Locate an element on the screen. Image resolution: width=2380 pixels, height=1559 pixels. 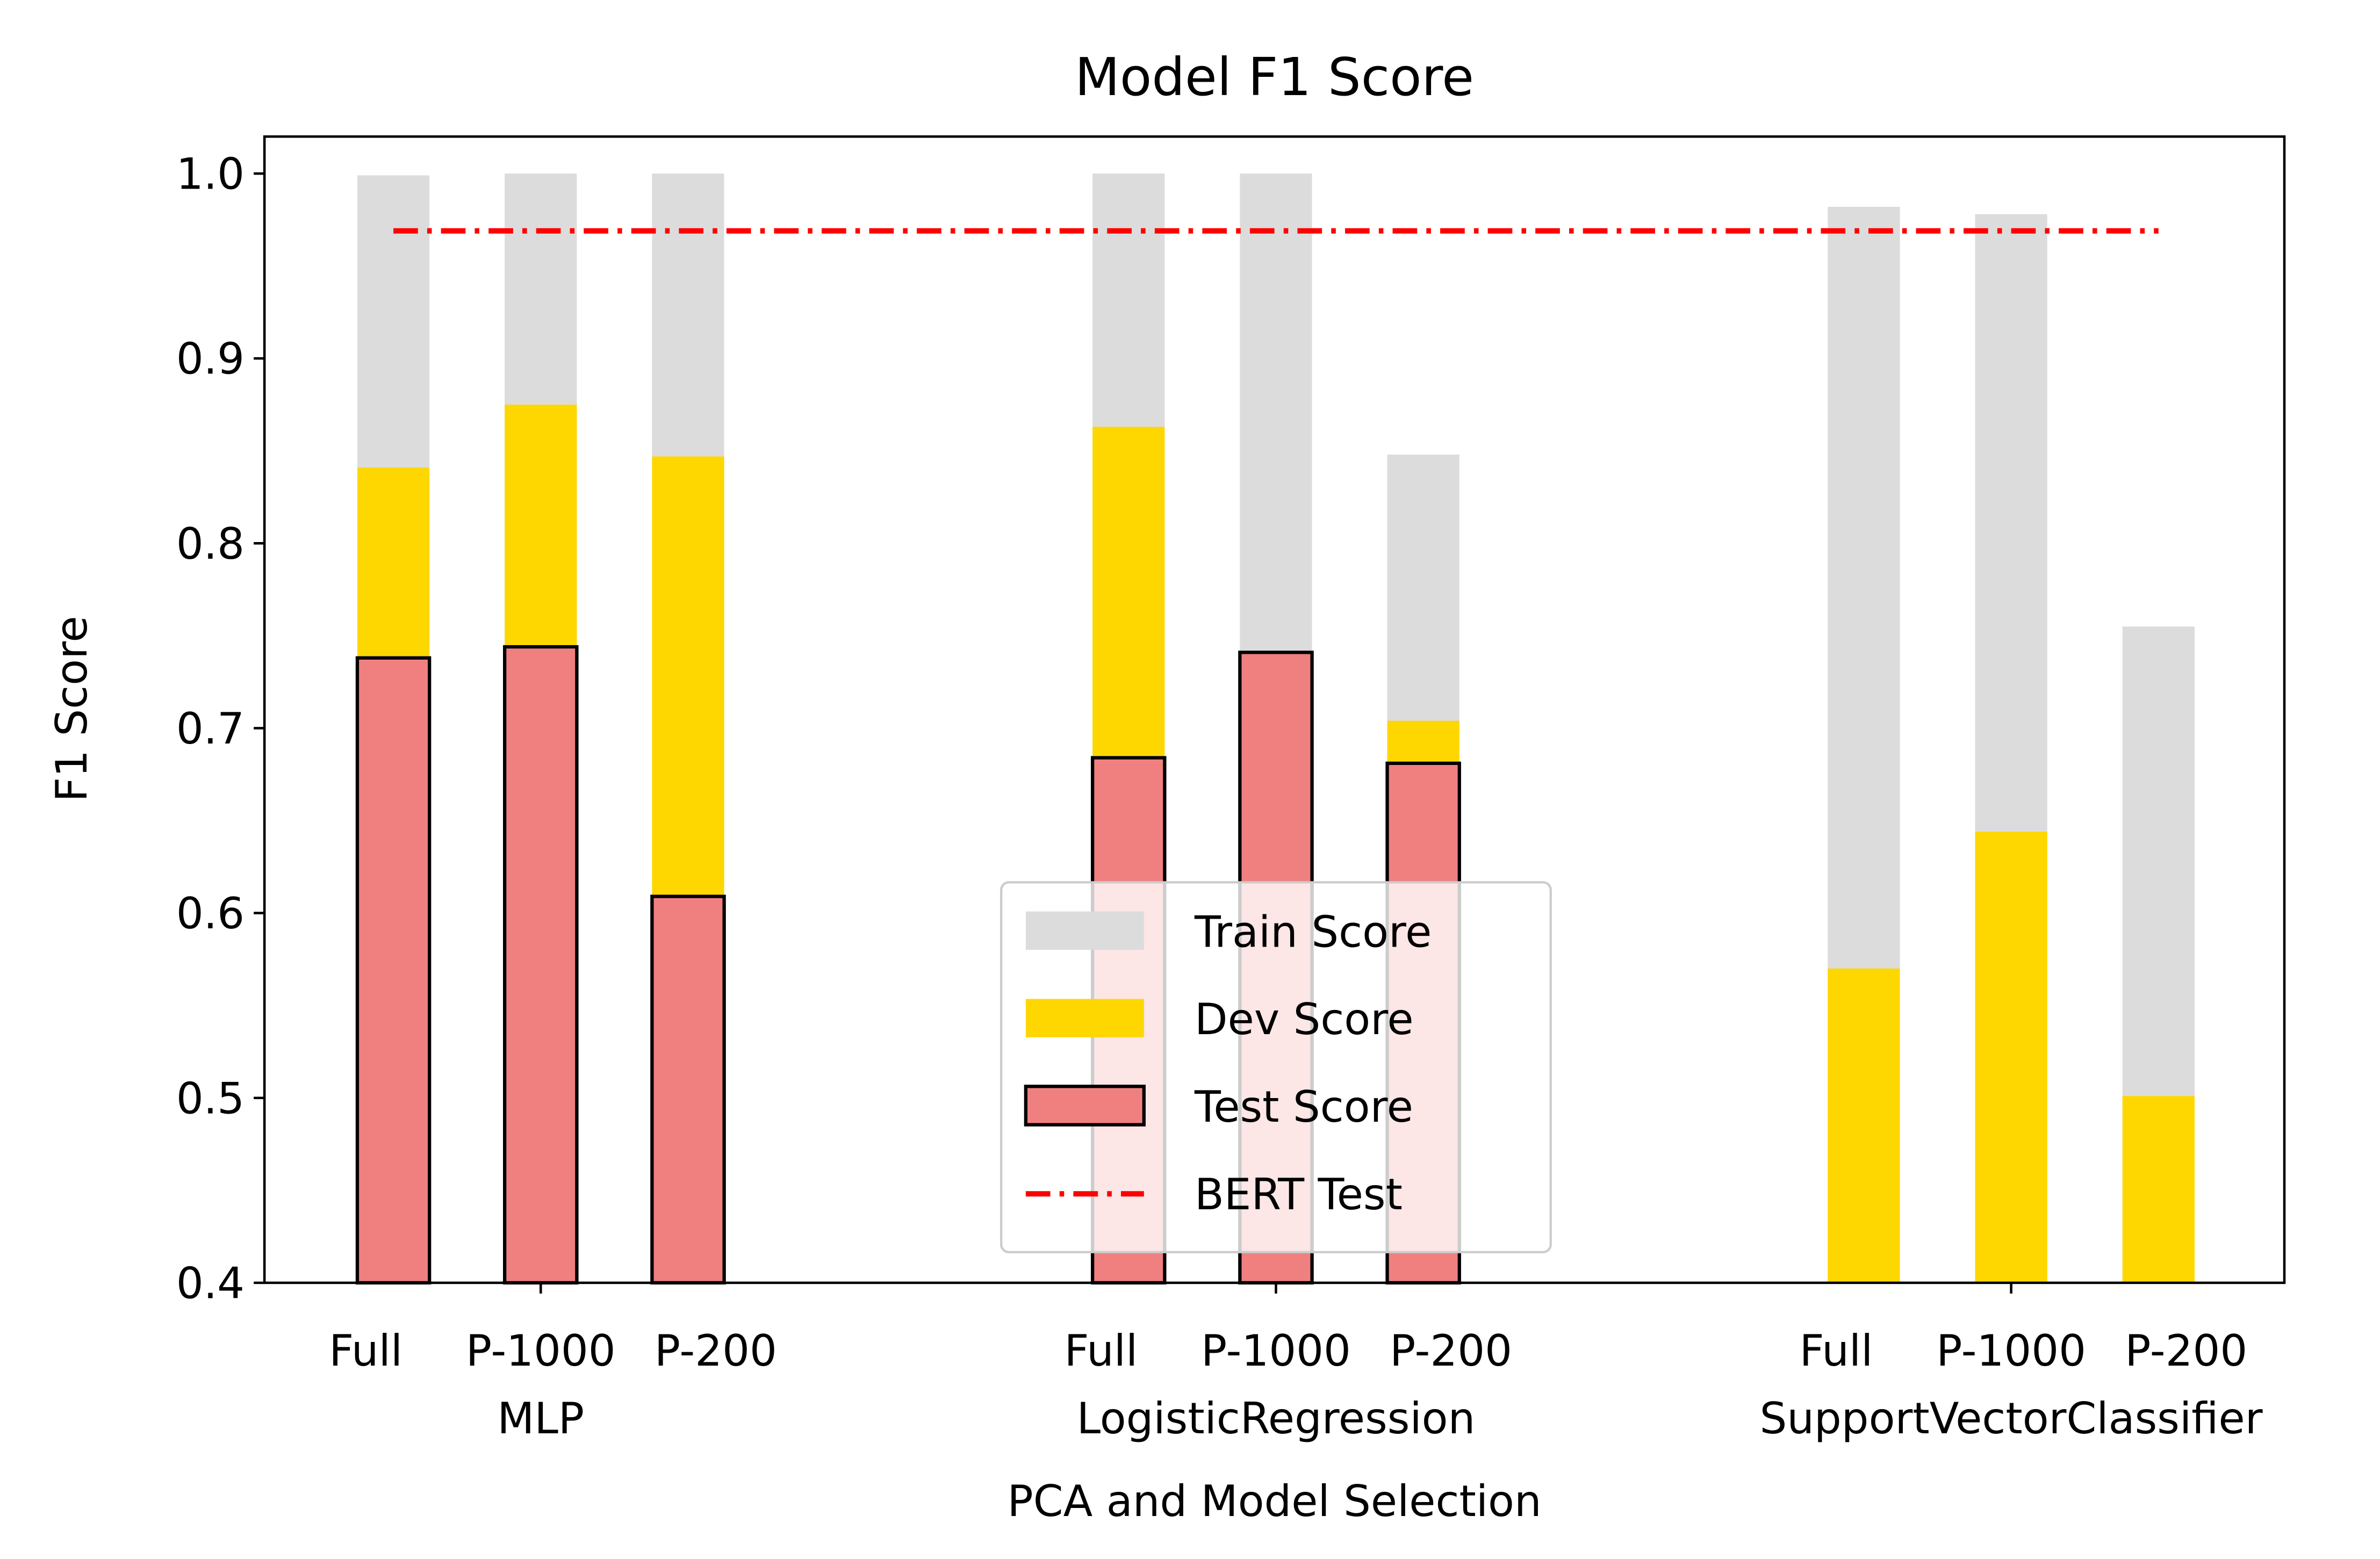
x-axis-label: PCA and Model Selection is located at coordinates (1275, 1501).